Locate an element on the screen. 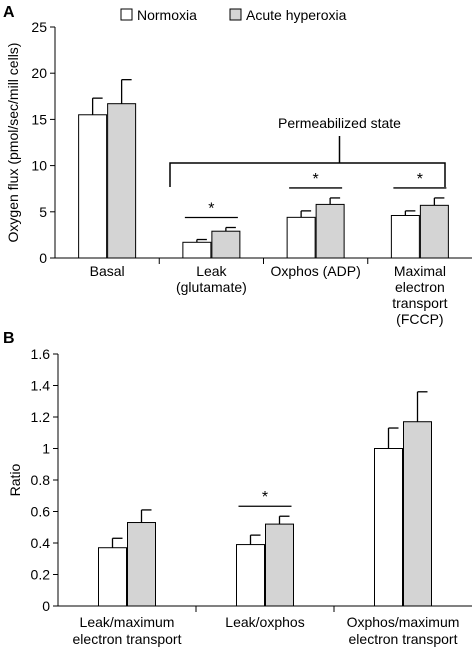 This screenshot has height=672, width=474. panel-b-y-tick-label: 0.4 is located at coordinates (41, 543).